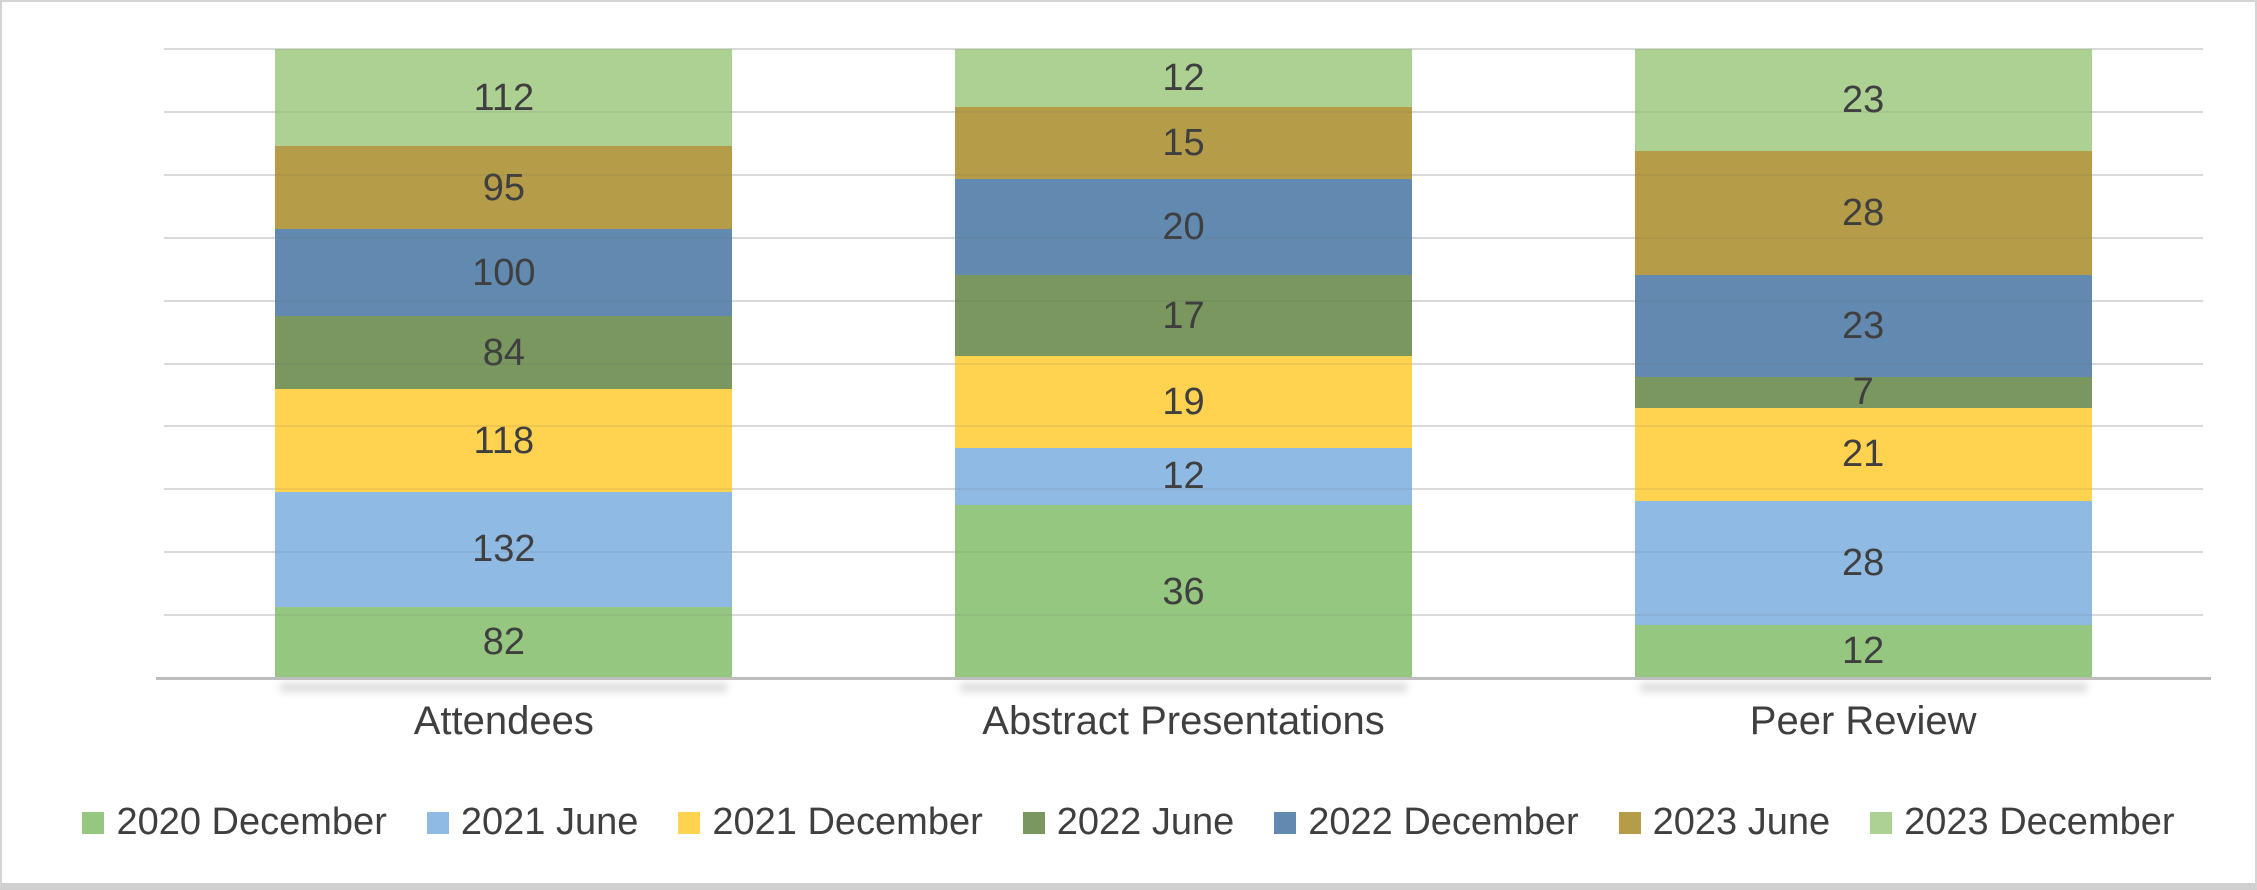 This screenshot has height=890, width=2257. I want to click on category-label: Attendees, so click(503, 721).